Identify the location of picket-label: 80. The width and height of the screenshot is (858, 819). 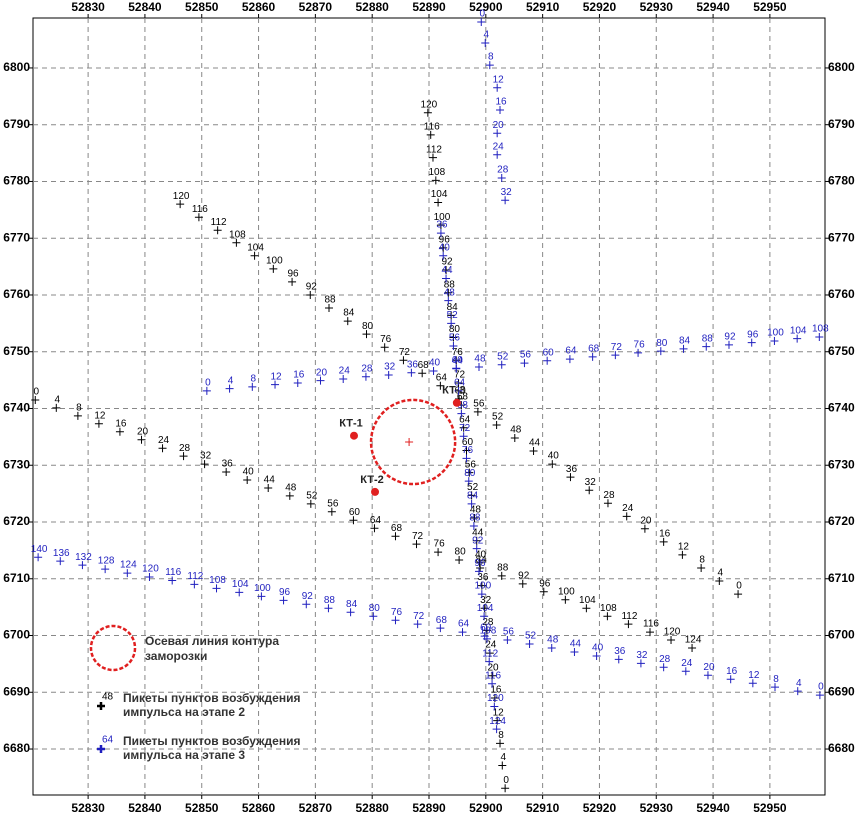
(461, 552).